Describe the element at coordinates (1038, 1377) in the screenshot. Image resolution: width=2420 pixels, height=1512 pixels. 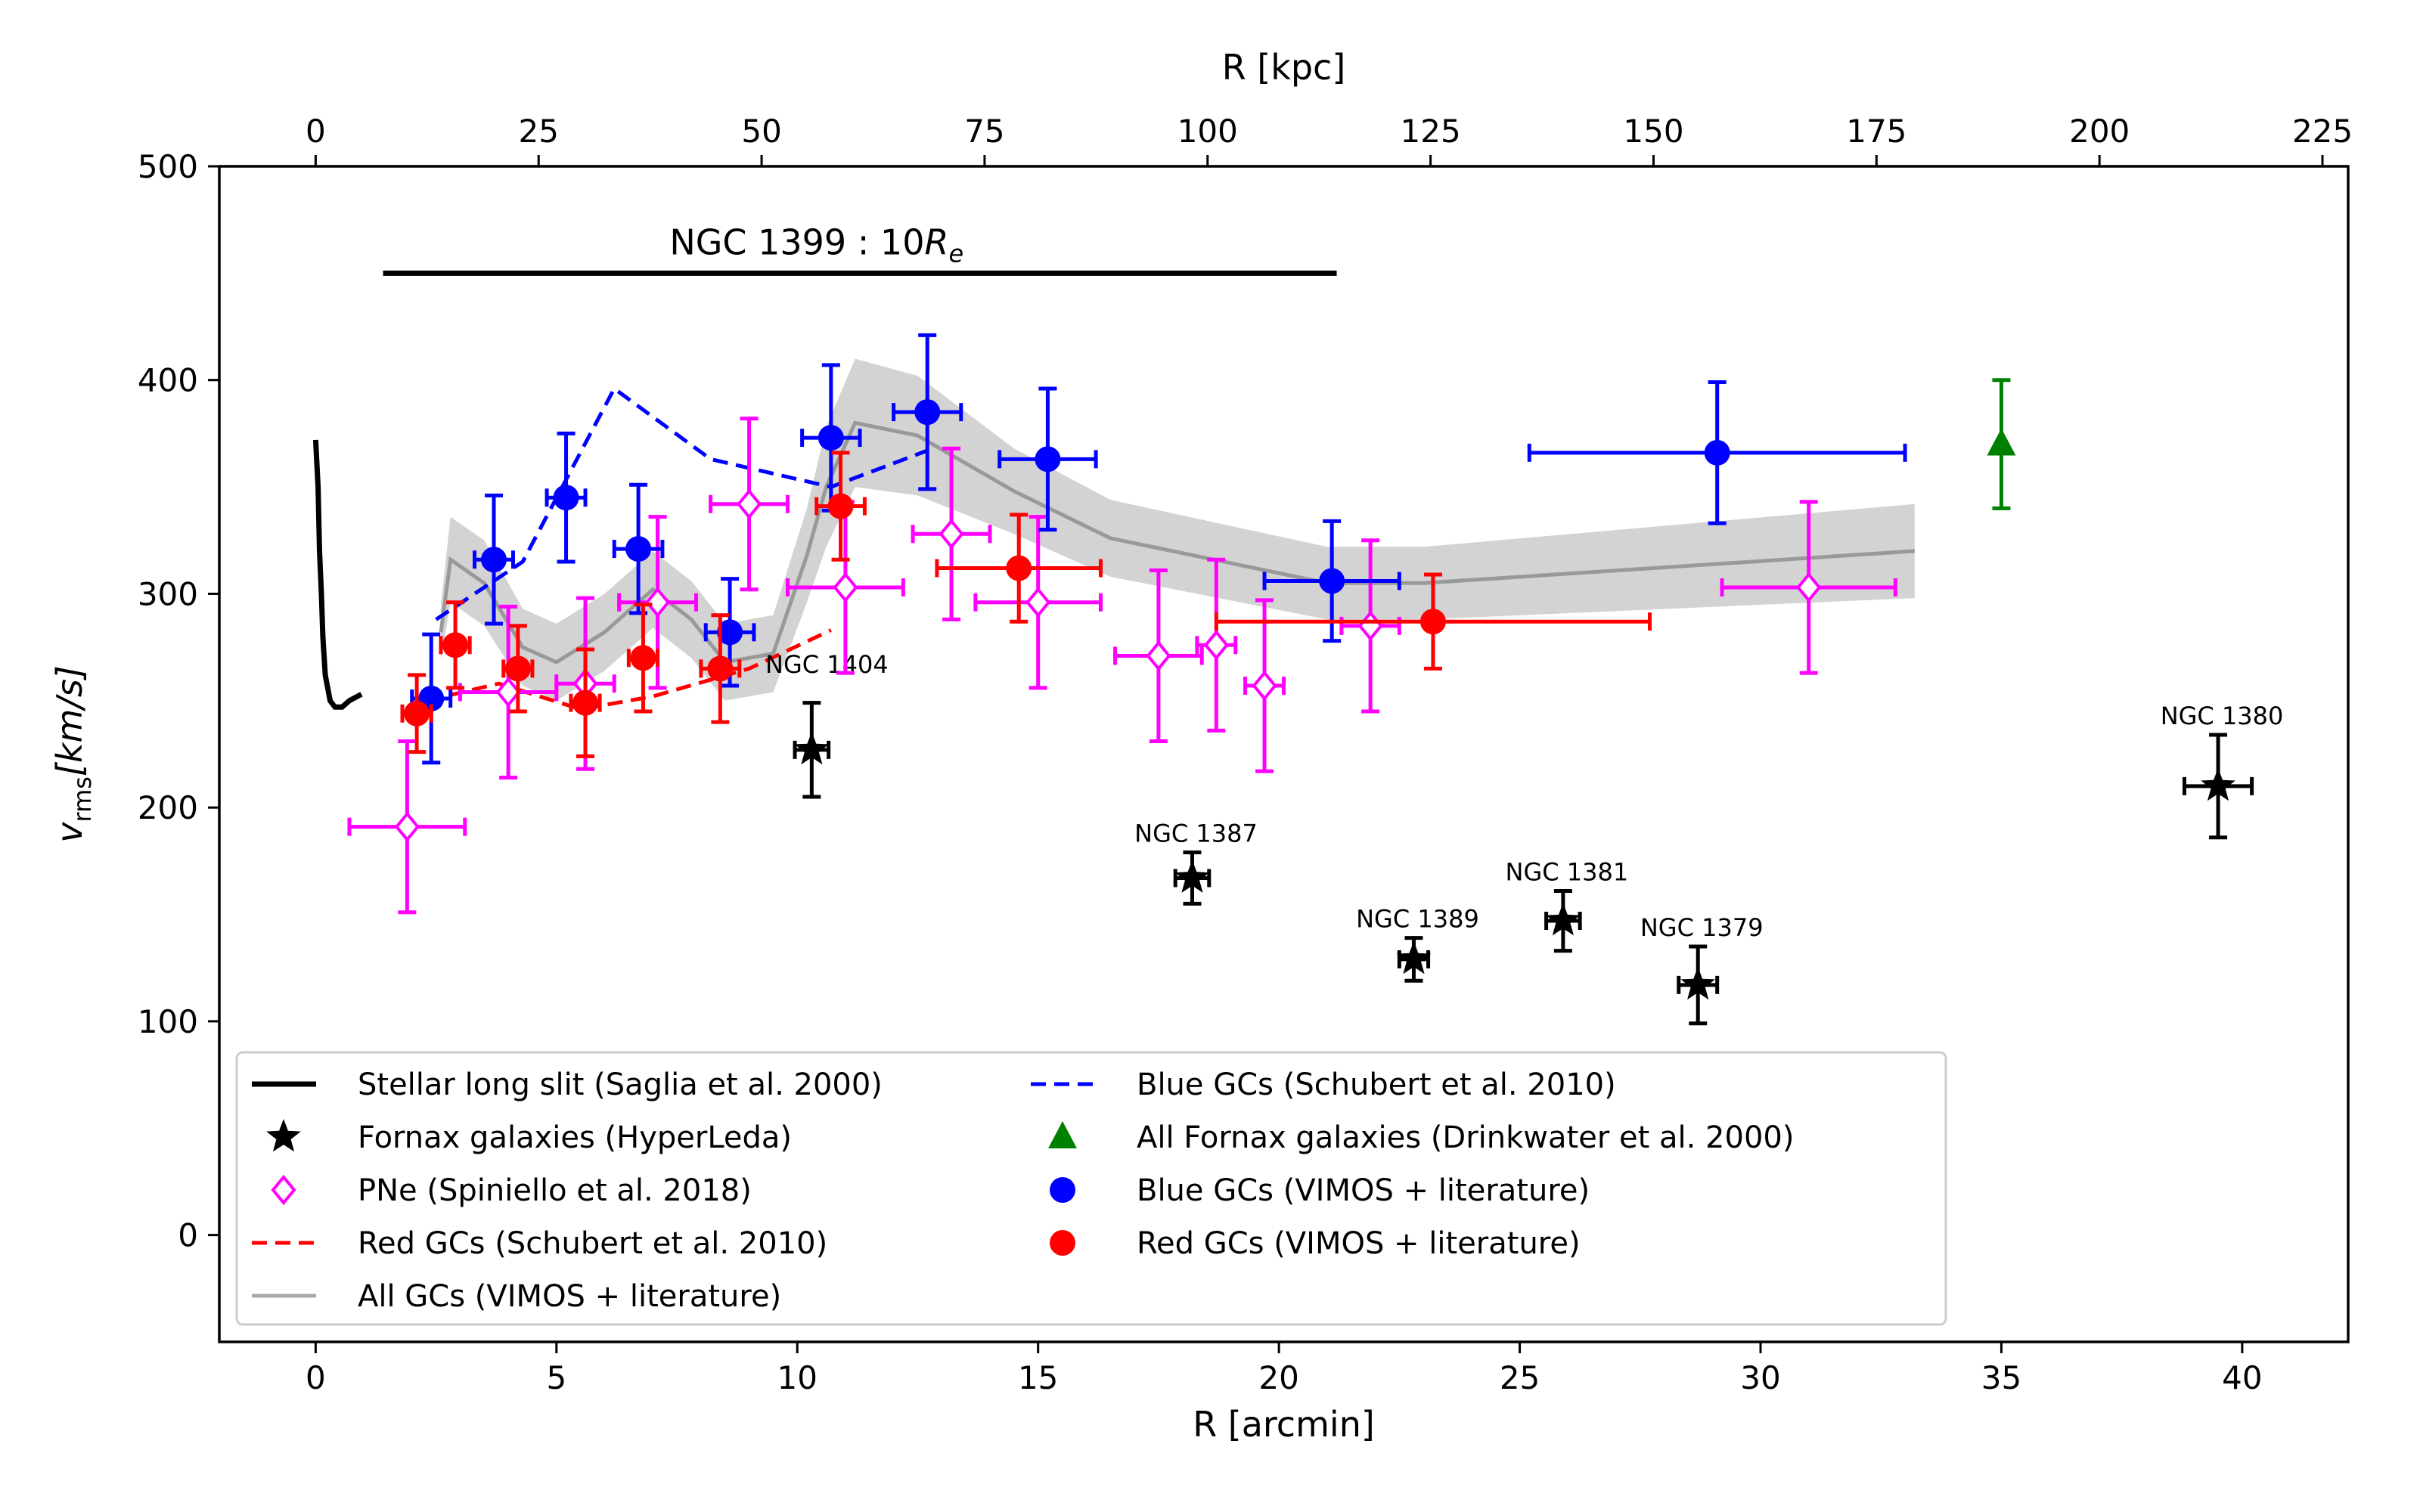
I see `x-tick-label-15: 15` at that location.